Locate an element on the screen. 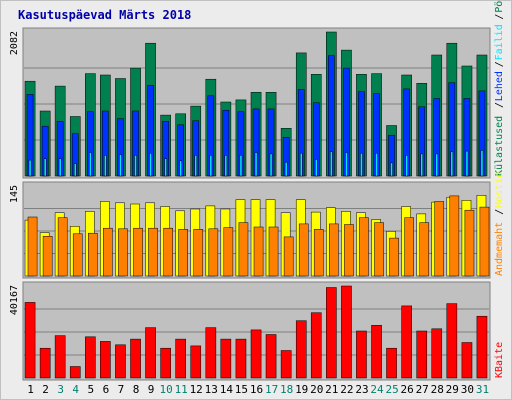 This screenshot has height=400, width=512. x-tick-label: 30 is located at coordinates (467, 389).